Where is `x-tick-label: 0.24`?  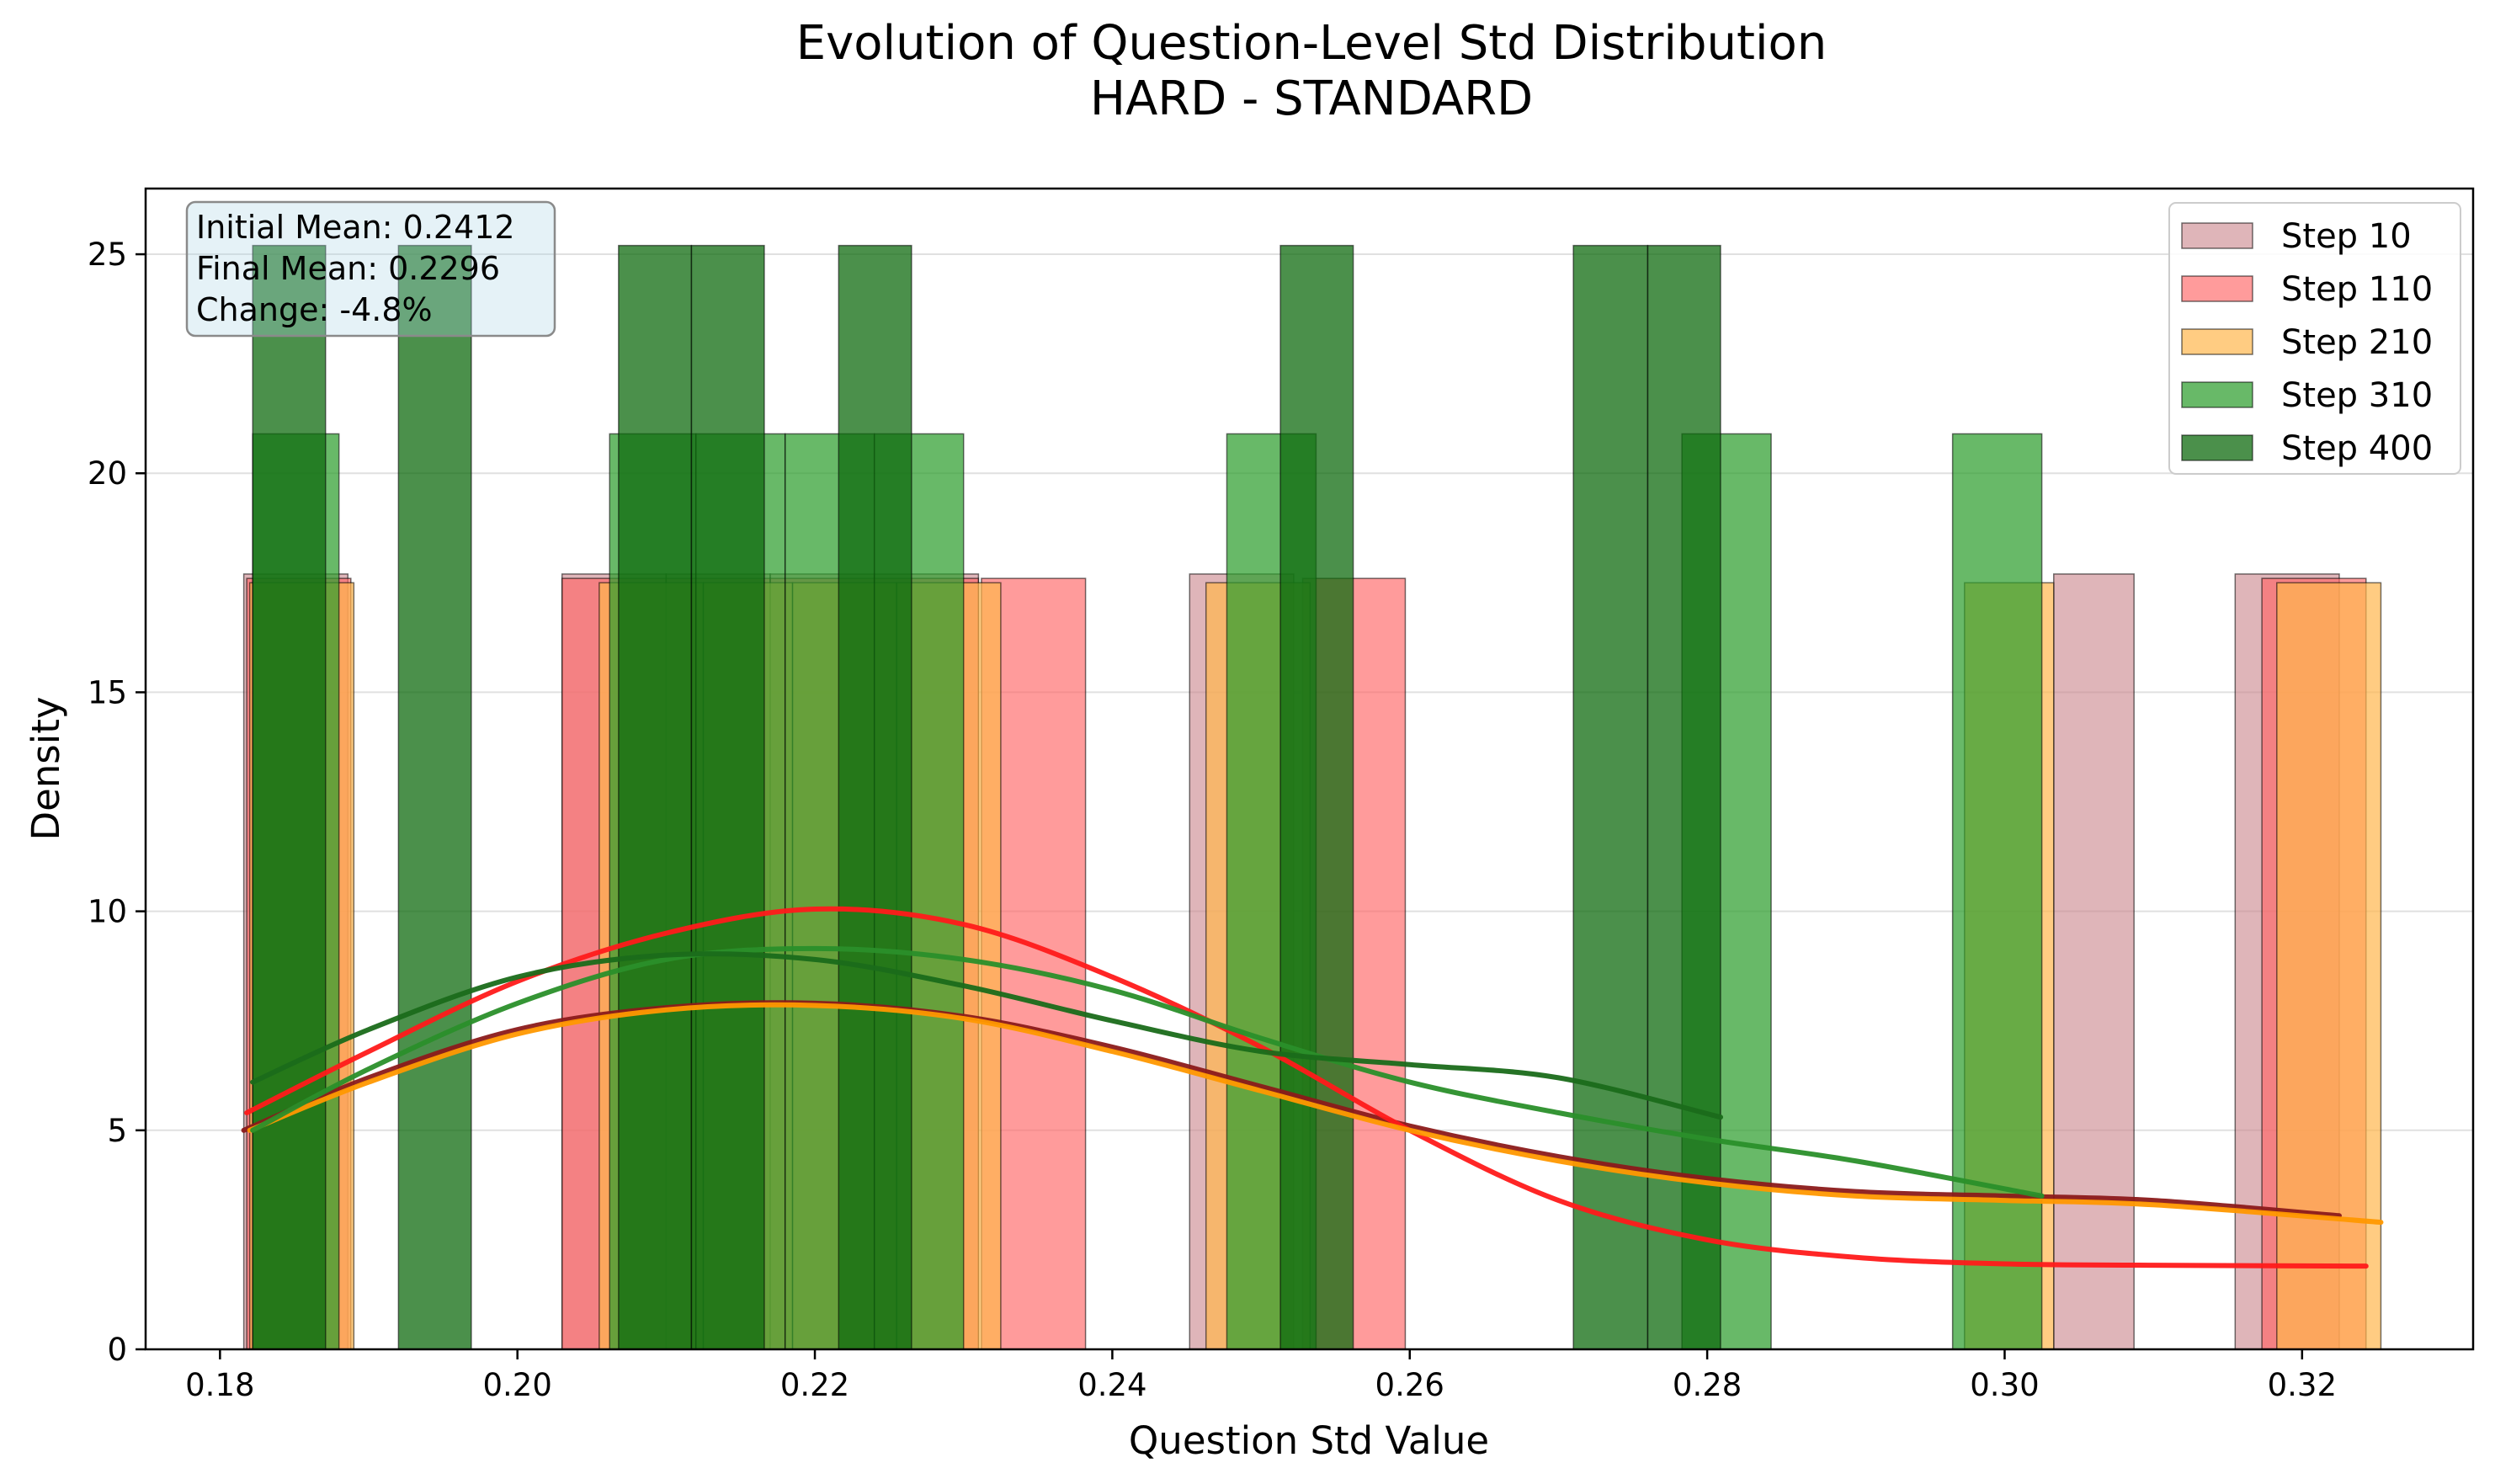 x-tick-label: 0.24 is located at coordinates (1111, 1385).